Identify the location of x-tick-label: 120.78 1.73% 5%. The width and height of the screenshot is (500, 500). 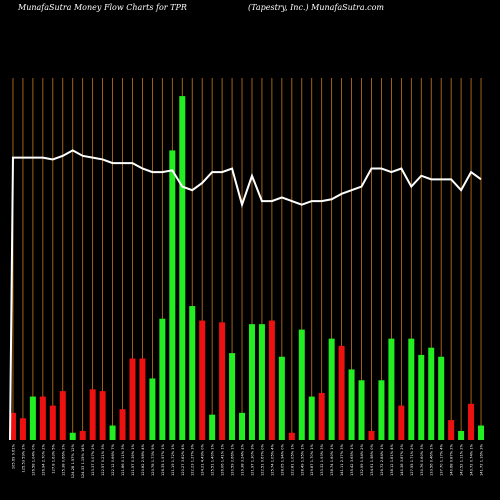
(153, 459).